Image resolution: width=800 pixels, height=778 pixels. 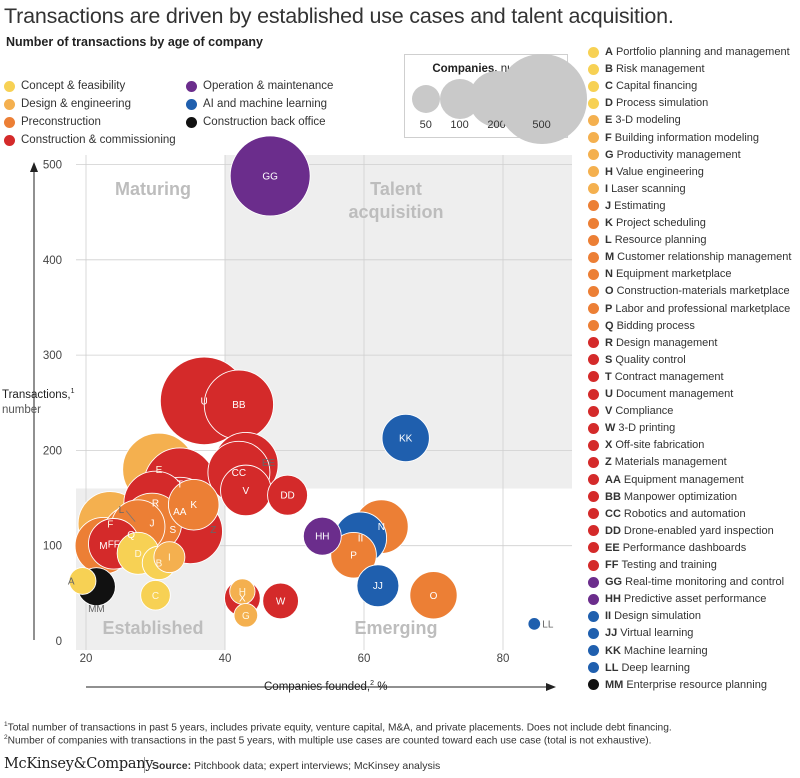 I want to click on use-case-legend-item-m: M Customer relationship management, so click(x=689, y=257).